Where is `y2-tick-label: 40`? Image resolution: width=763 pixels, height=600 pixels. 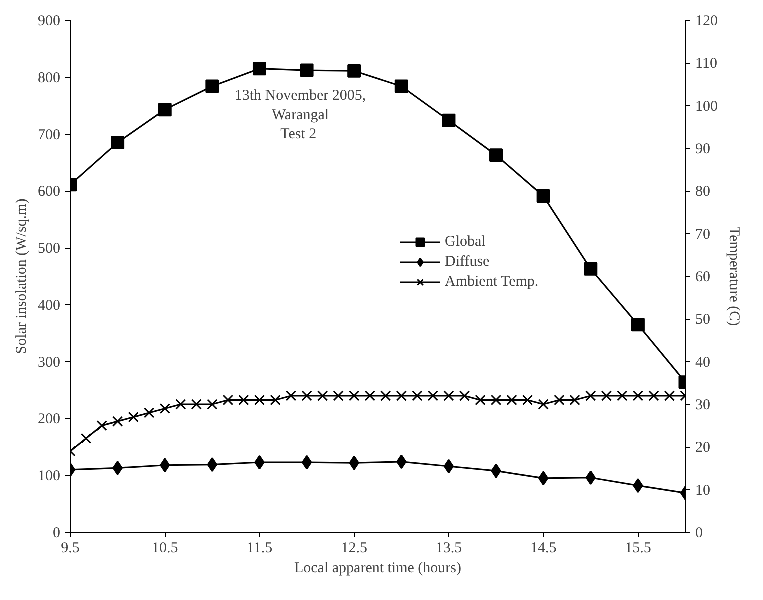
y2-tick-label: 40 is located at coordinates (703, 362).